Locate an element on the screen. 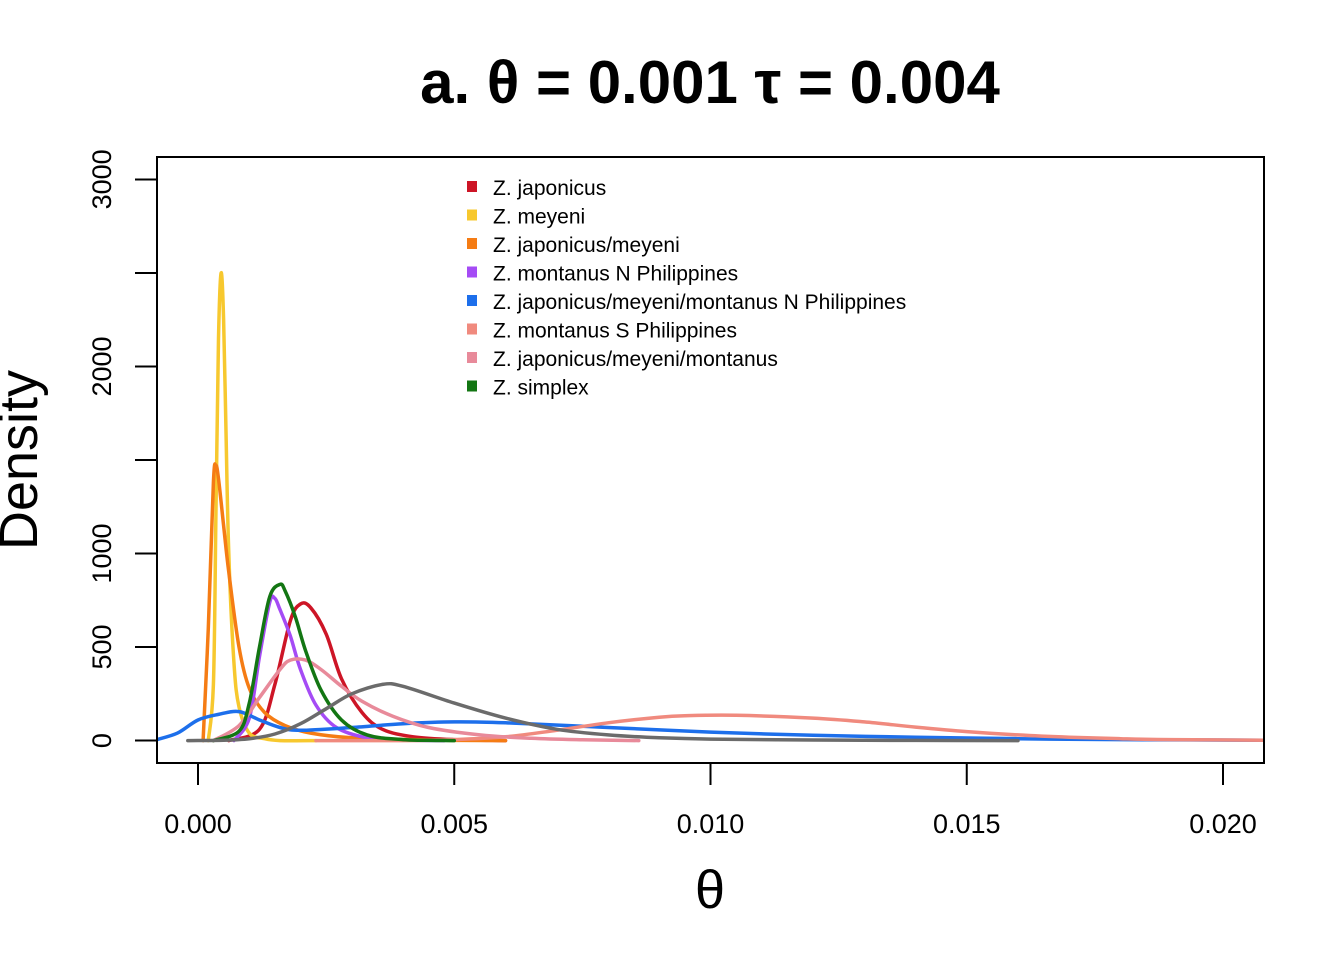 The width and height of the screenshot is (1344, 960). y-tick-label: 2000 is located at coordinates (102, 366).